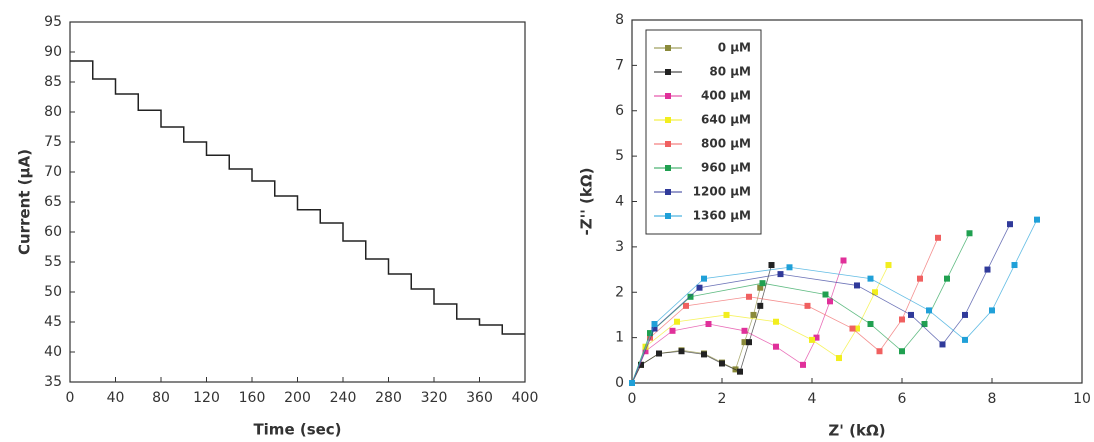 The image size is (1094, 442). Describe the element at coordinates (53, 112) in the screenshot. I see `y-tick-label: 80` at that location.